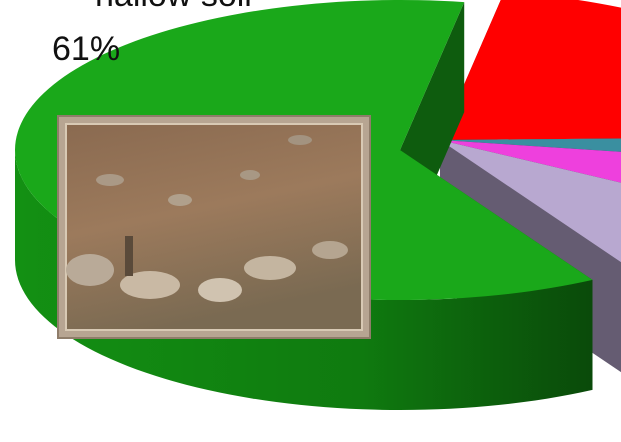  I want to click on slice-label: hallow soil, so click(173, 7).